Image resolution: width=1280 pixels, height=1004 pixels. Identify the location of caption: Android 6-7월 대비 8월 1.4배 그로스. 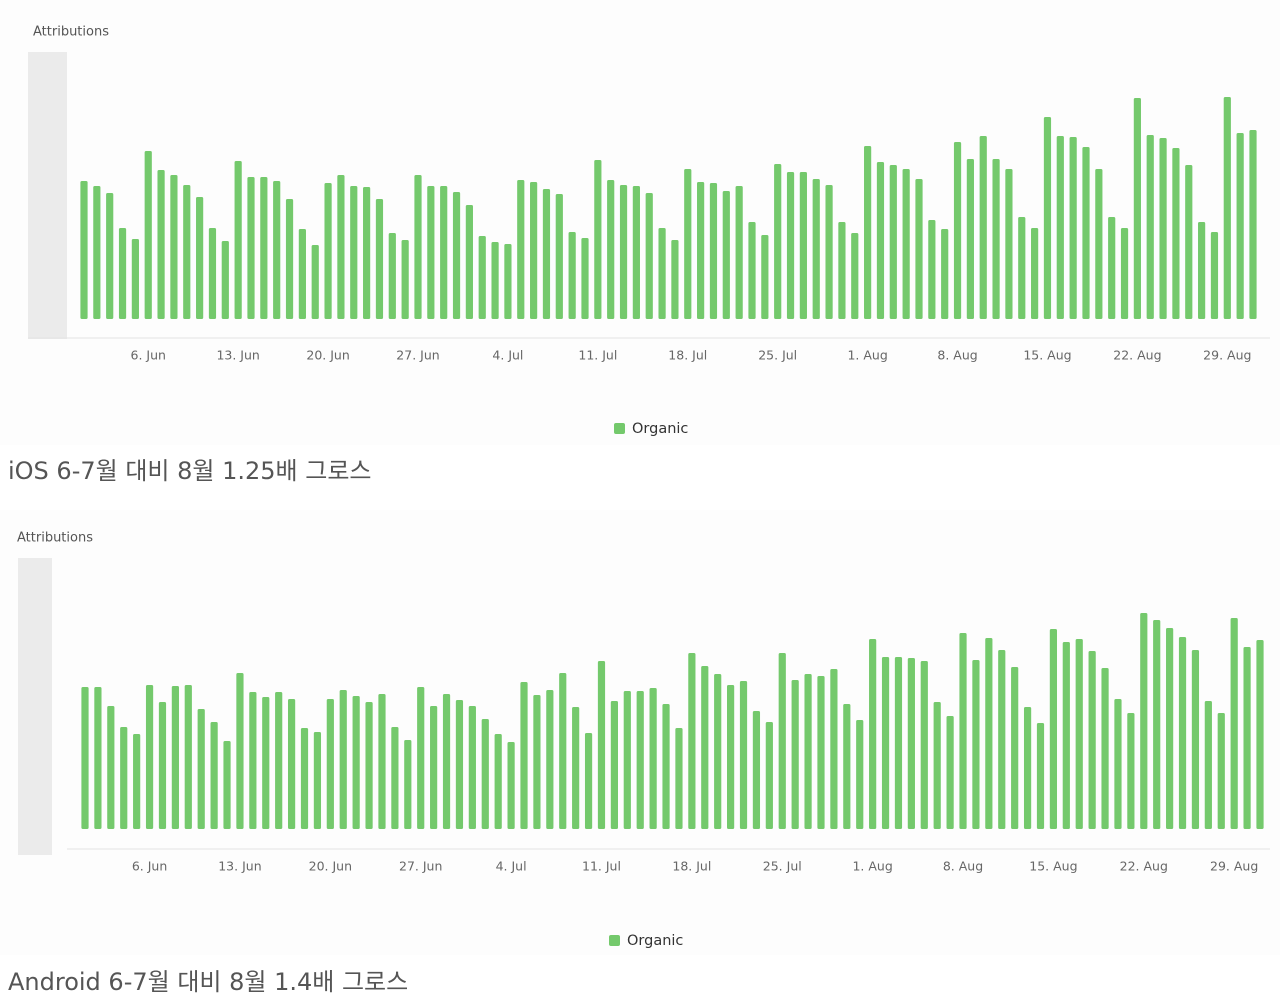
(208, 982).